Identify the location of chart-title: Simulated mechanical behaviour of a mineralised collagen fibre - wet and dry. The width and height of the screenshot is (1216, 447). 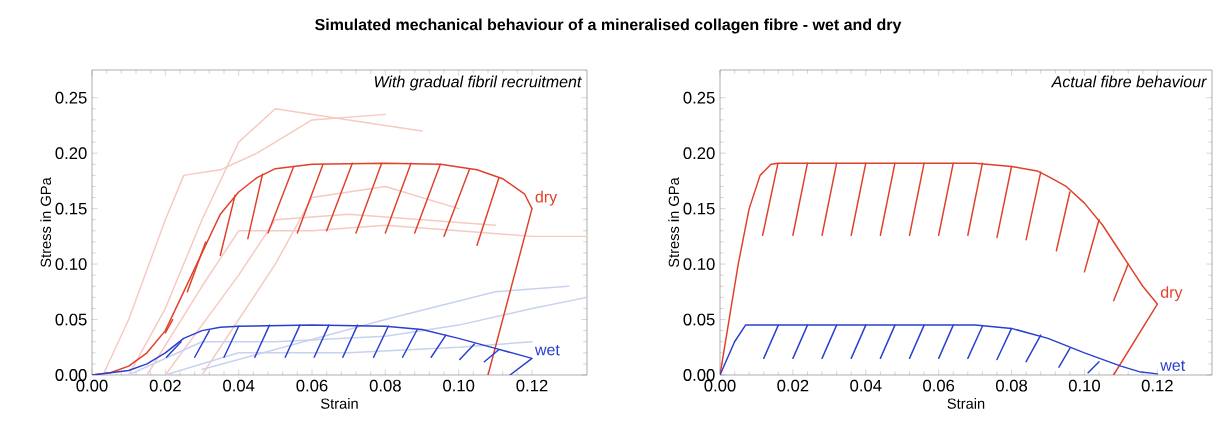
(608, 26).